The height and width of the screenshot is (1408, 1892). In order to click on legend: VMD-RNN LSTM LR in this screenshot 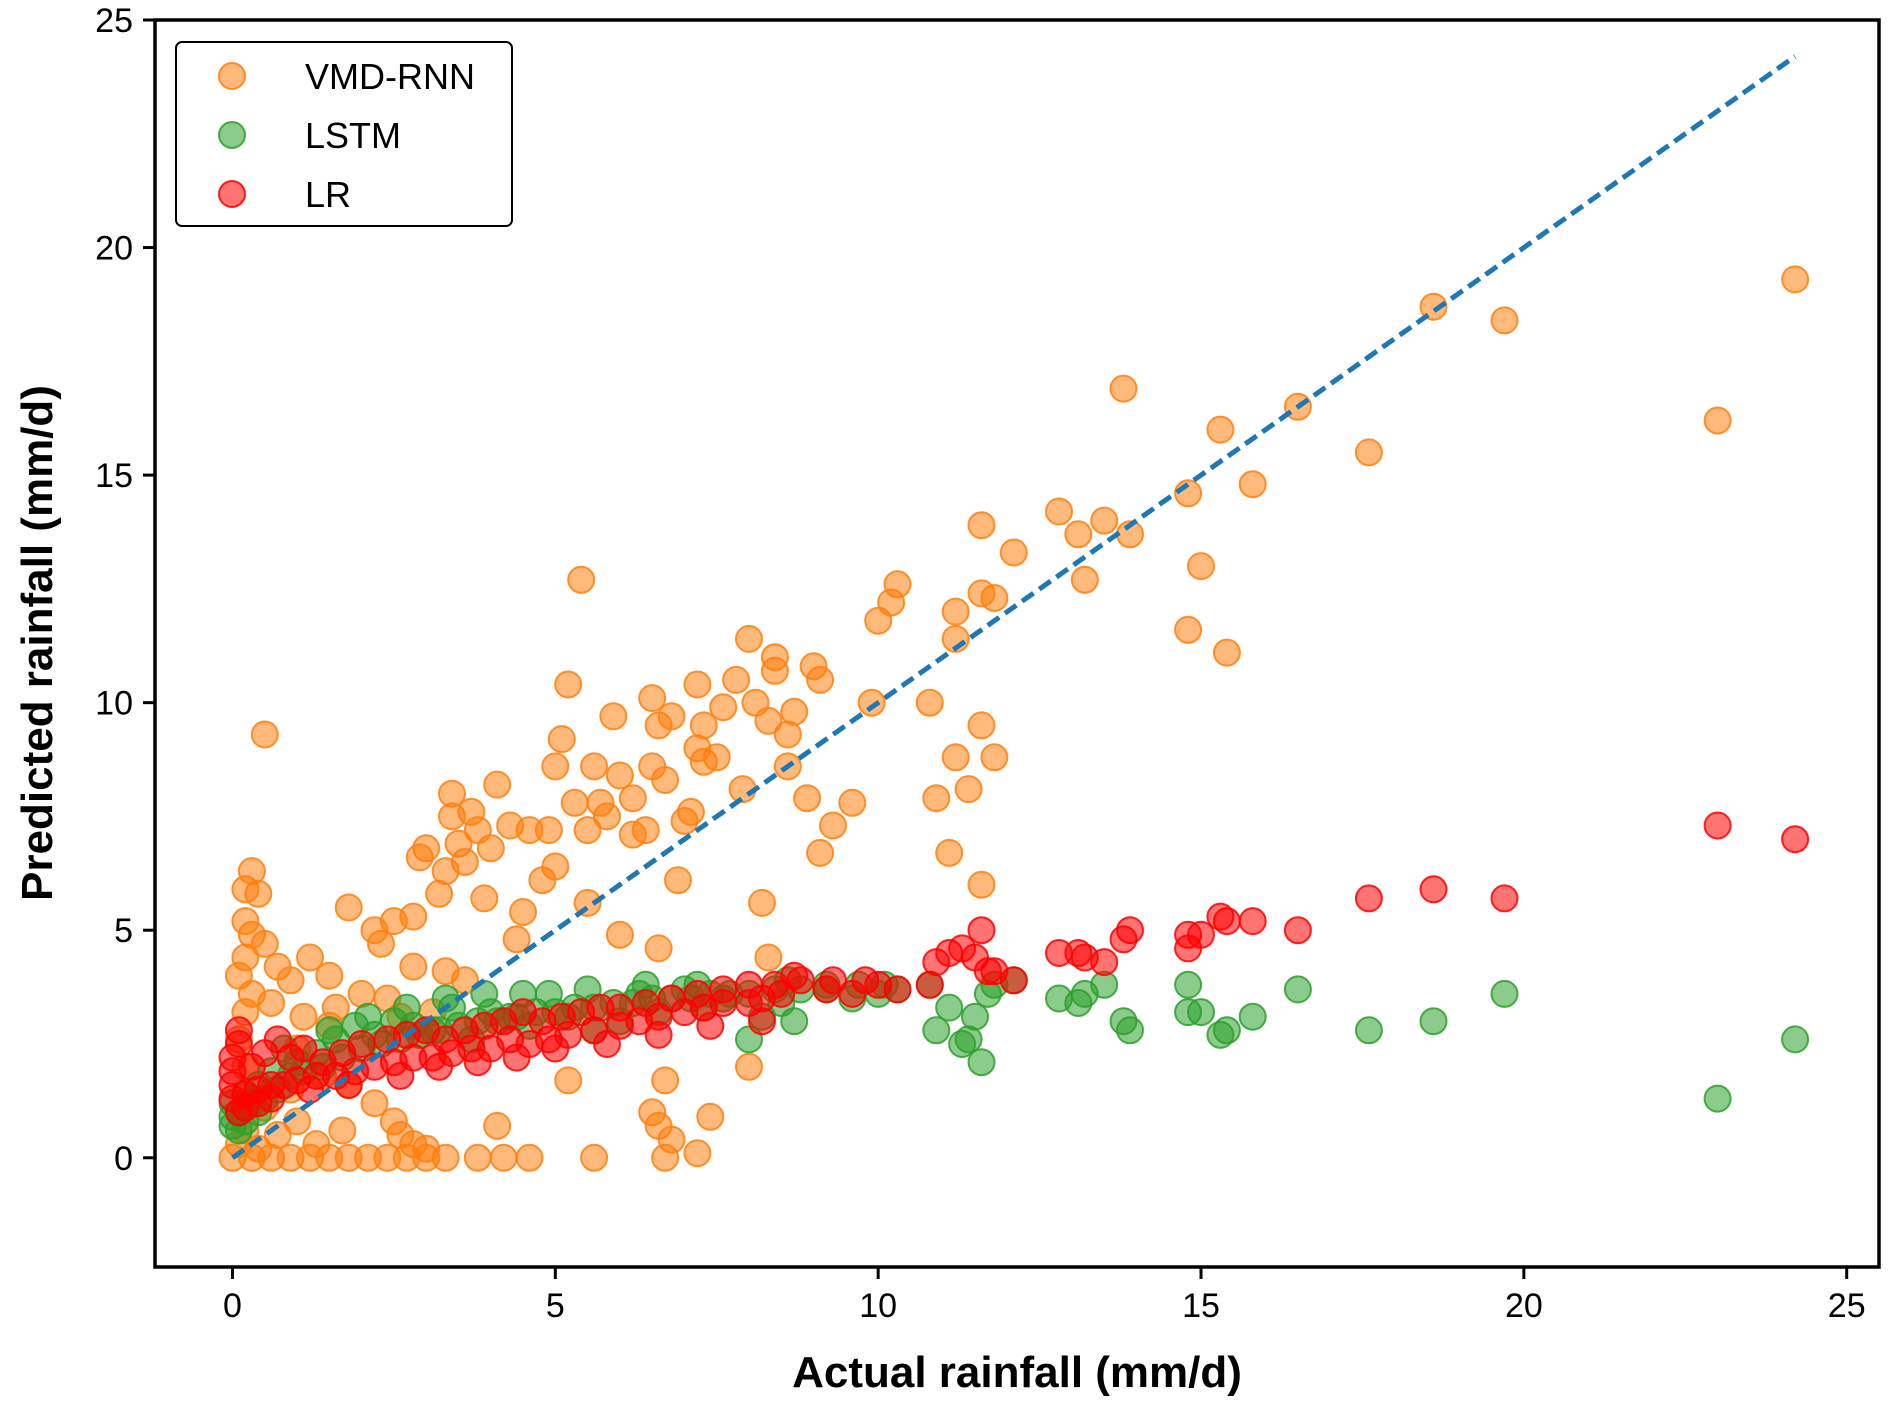, I will do `click(344, 134)`.